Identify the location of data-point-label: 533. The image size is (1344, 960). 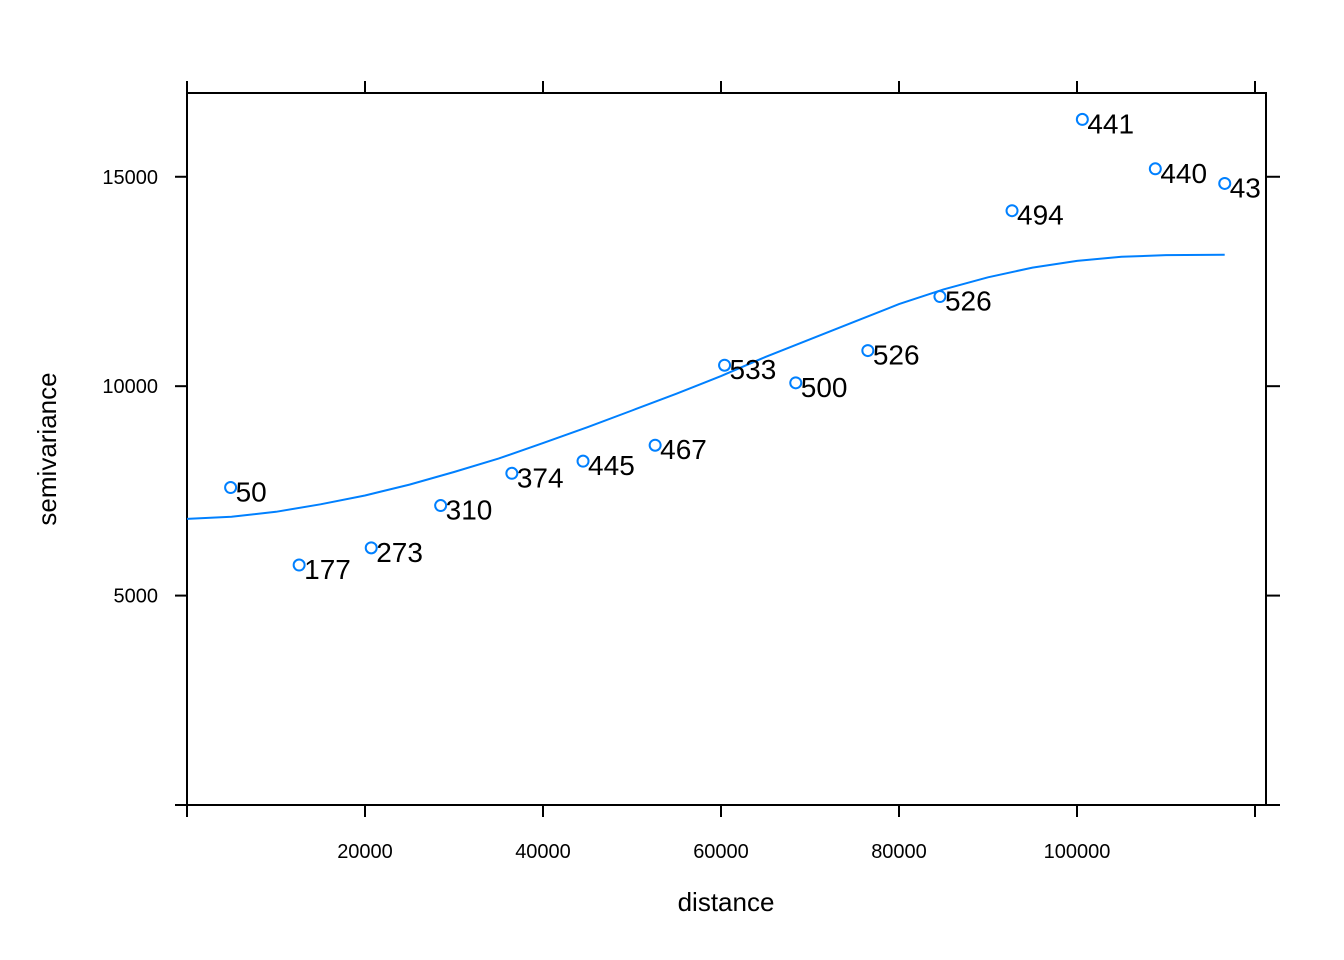
(753, 369).